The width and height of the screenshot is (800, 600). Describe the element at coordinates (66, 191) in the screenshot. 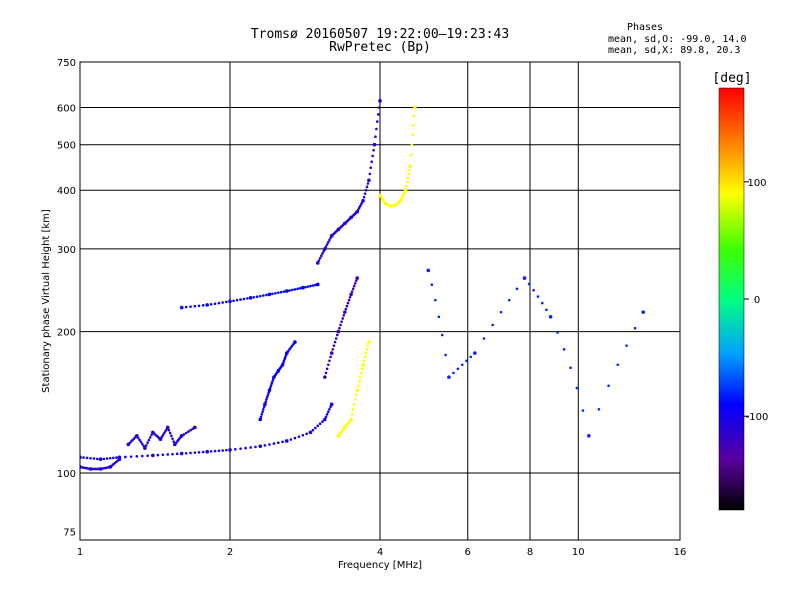

I see `y-tick-label: 400` at that location.